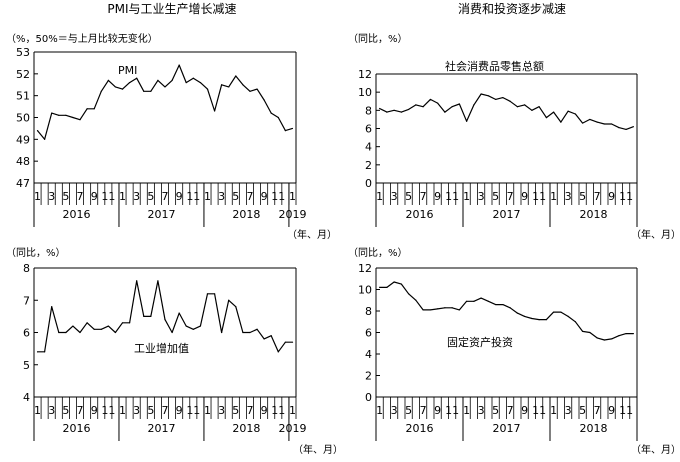  I want to click on x-year-label: 2017, so click(161, 428).